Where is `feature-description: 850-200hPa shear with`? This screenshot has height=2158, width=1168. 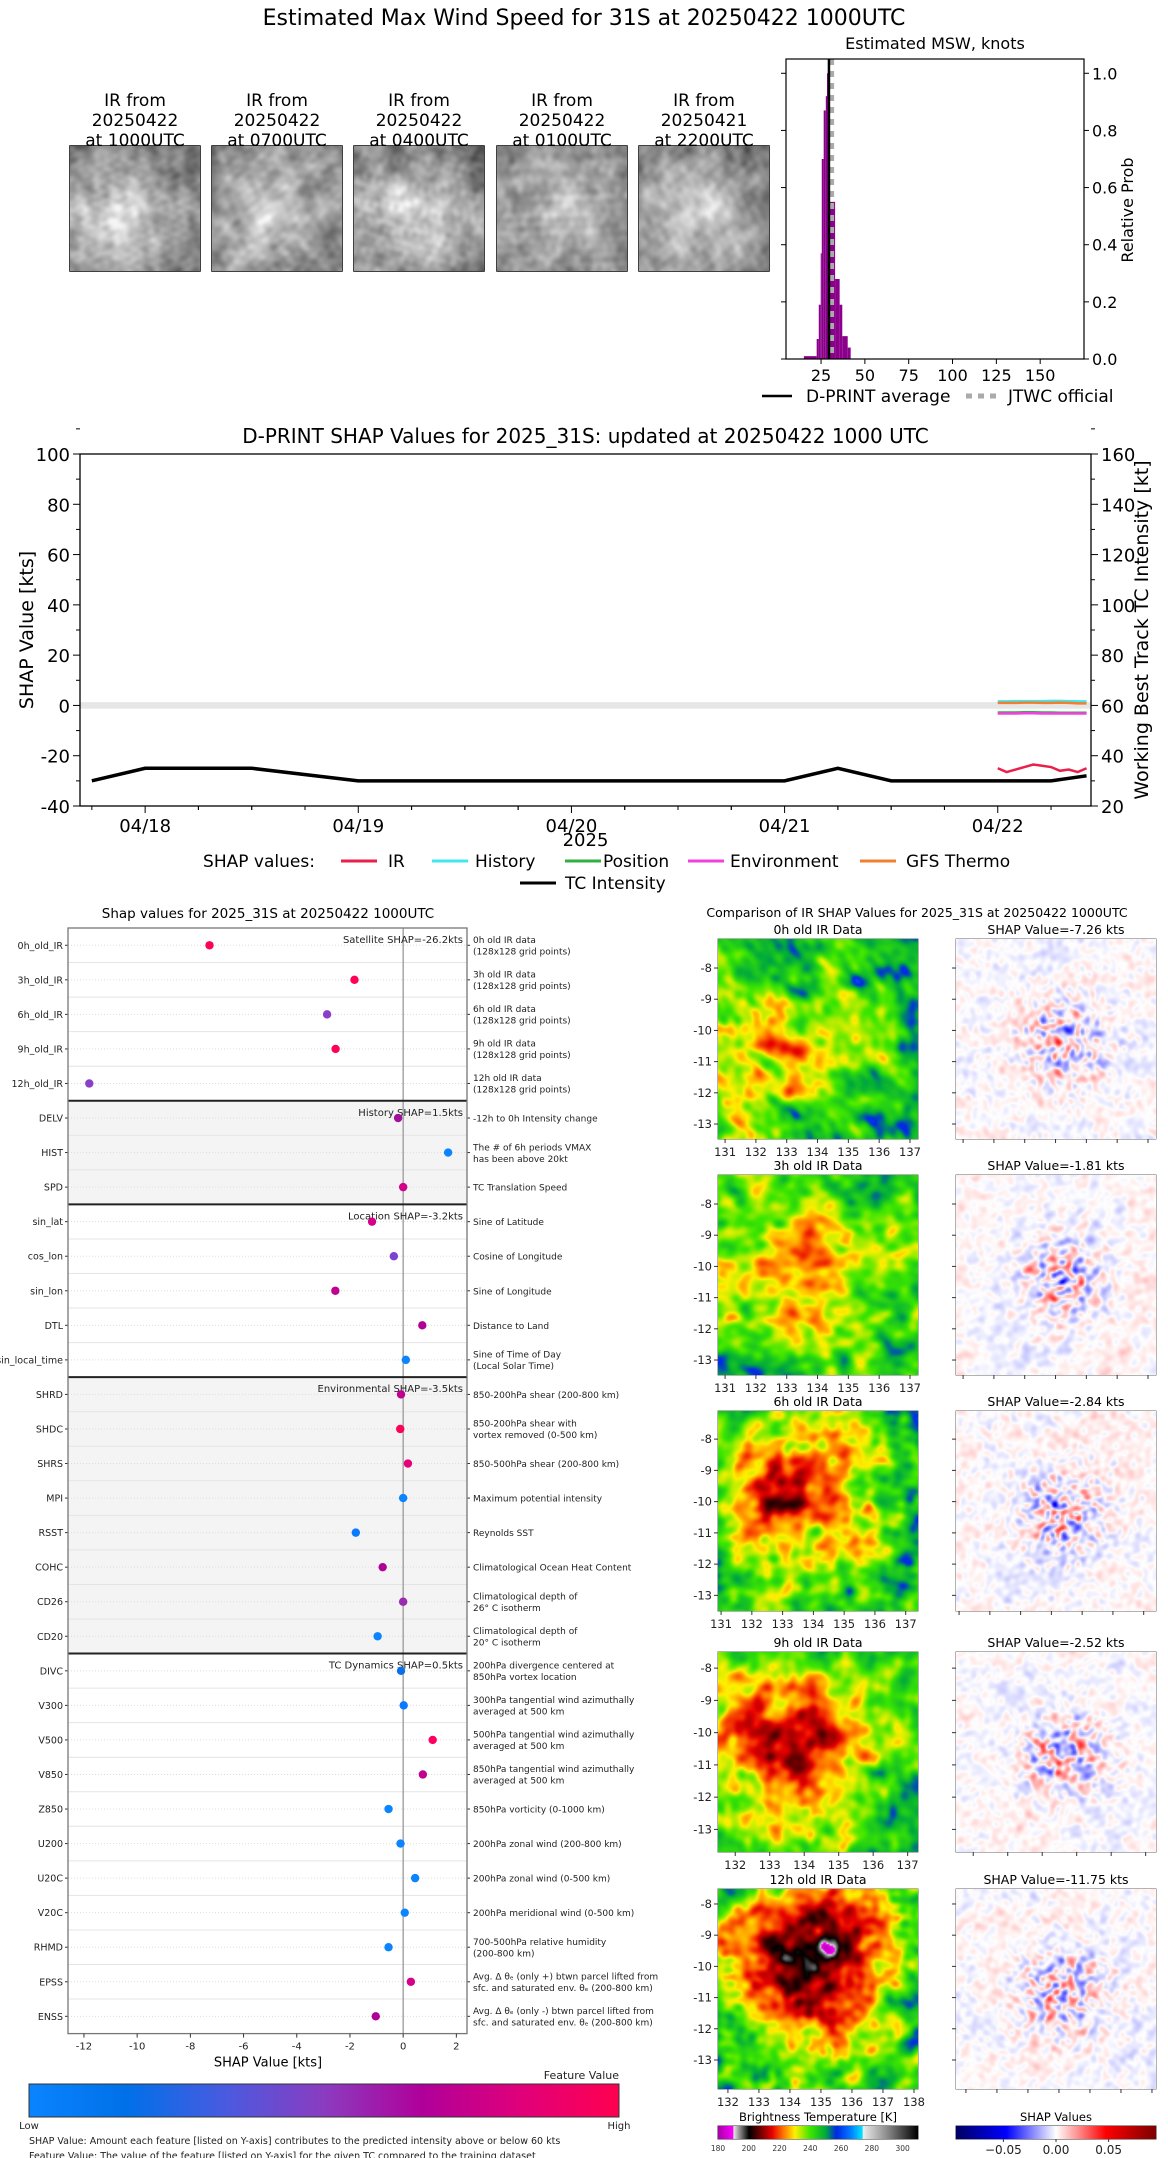 feature-description: 850-200hPa shear with is located at coordinates (525, 1425).